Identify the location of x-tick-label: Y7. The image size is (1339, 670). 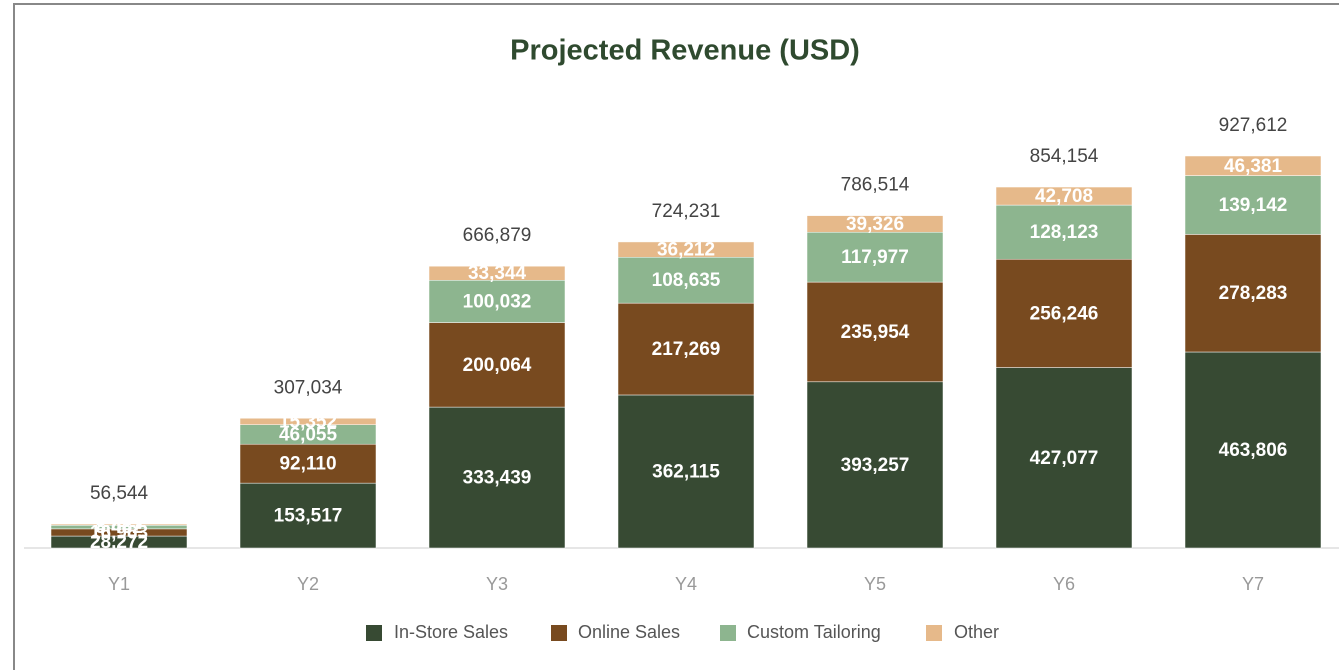
(1253, 584).